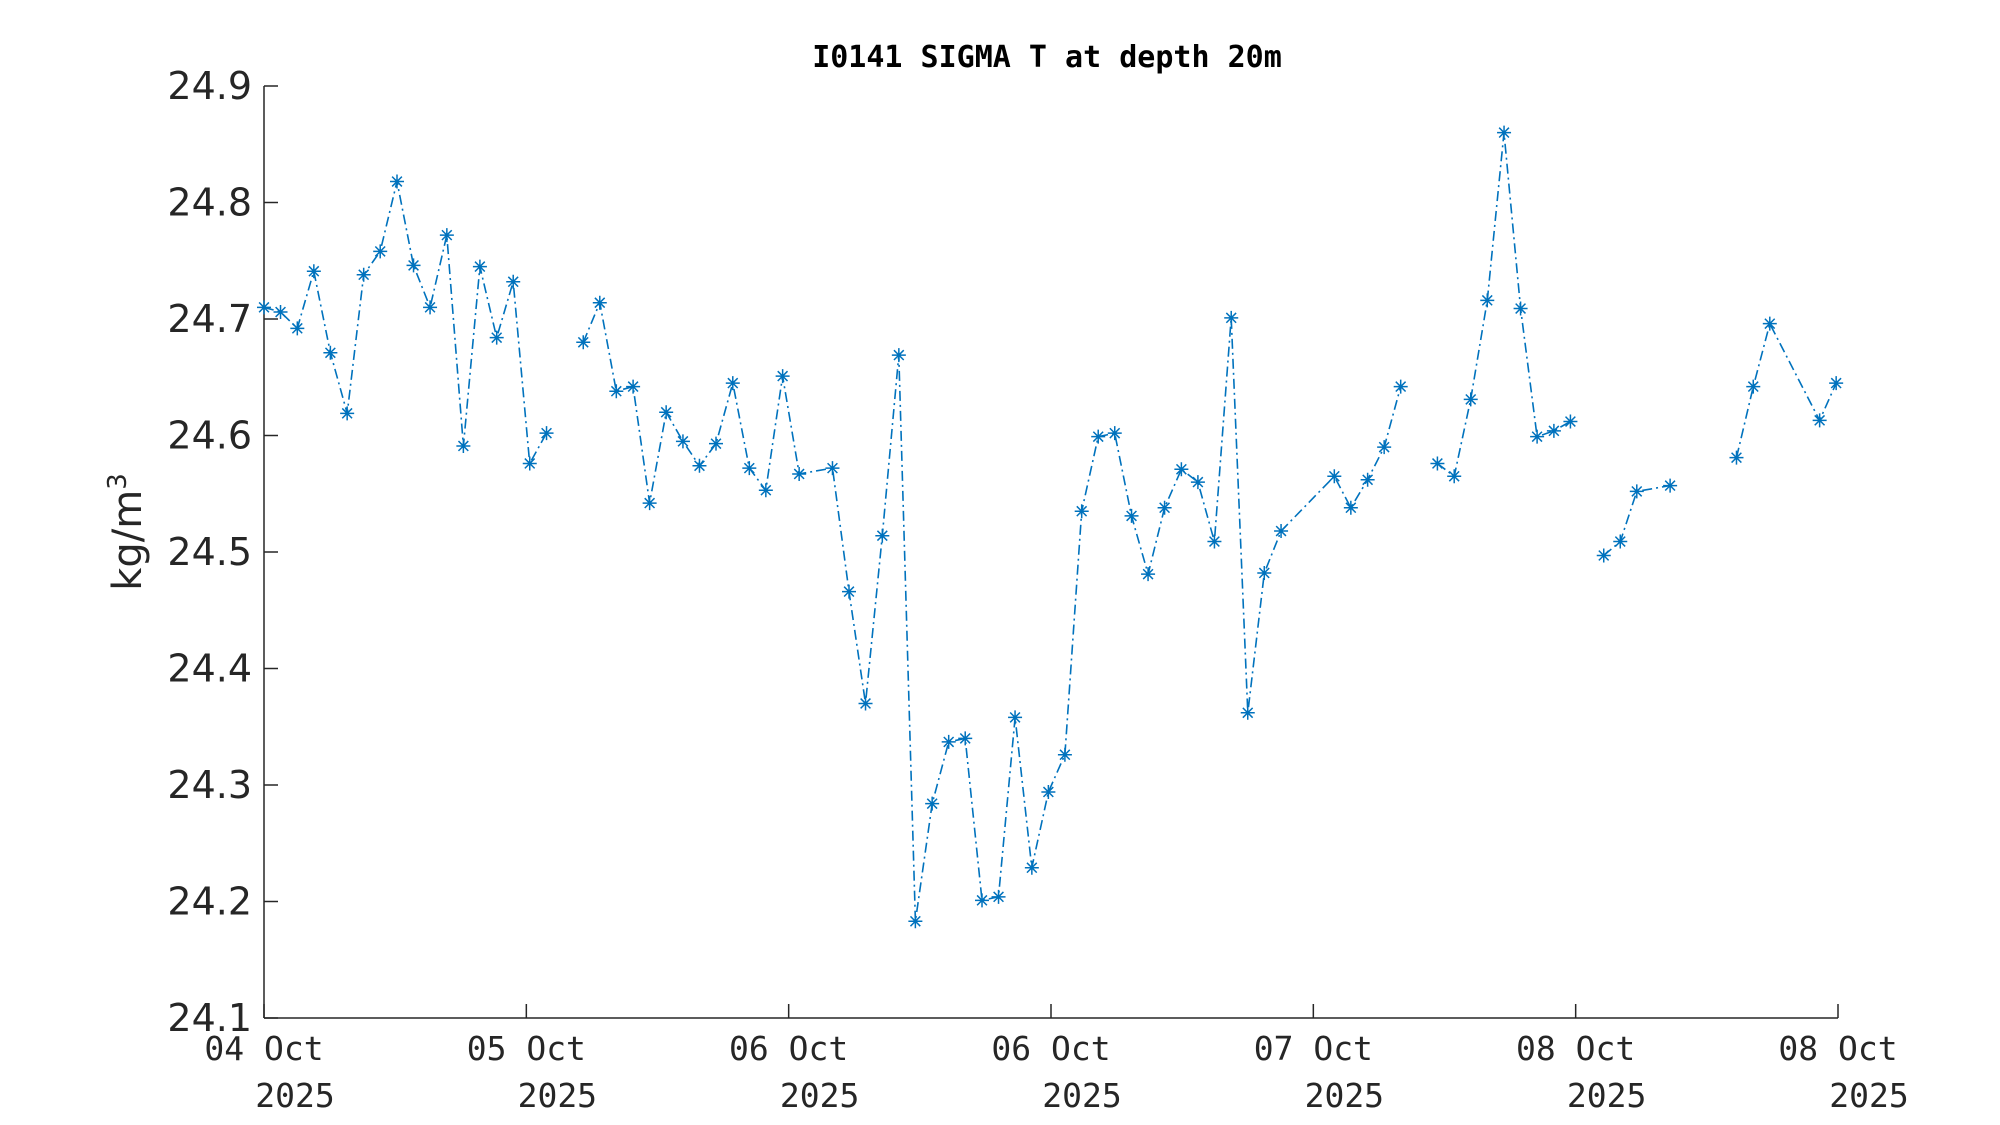 The height and width of the screenshot is (1125, 2000). What do you see at coordinates (209, 203) in the screenshot?
I see `y-tick-label: 24.8` at bounding box center [209, 203].